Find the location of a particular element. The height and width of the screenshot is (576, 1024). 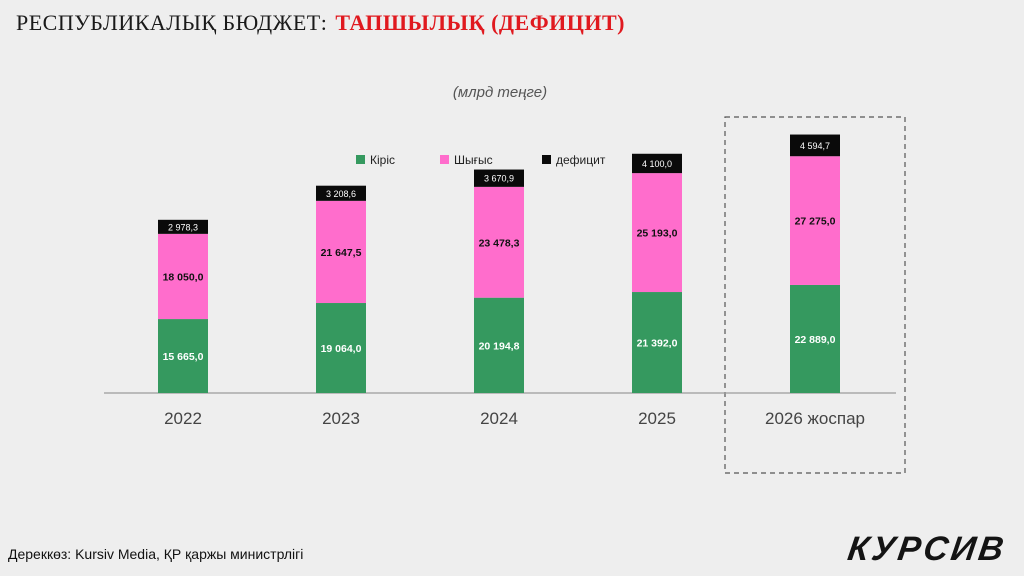

bar-шығыс-2024 is located at coordinates (499, 242).